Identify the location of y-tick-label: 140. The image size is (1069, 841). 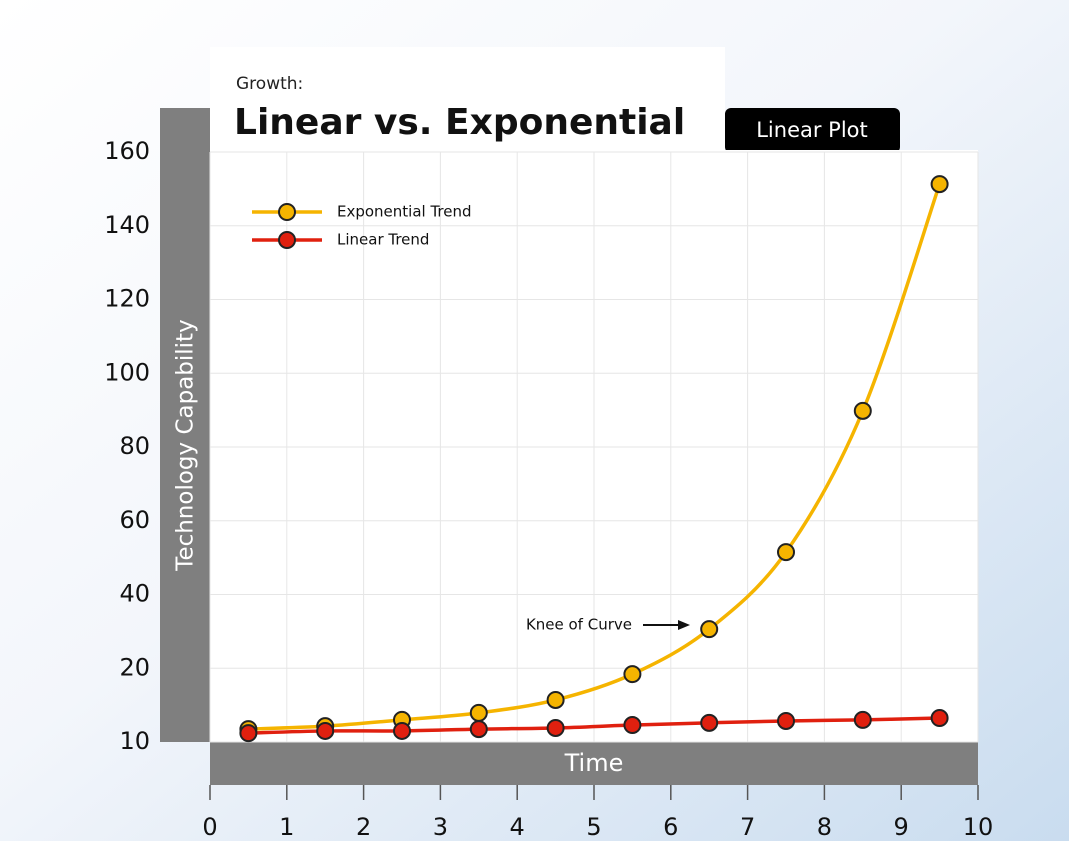
(127, 225).